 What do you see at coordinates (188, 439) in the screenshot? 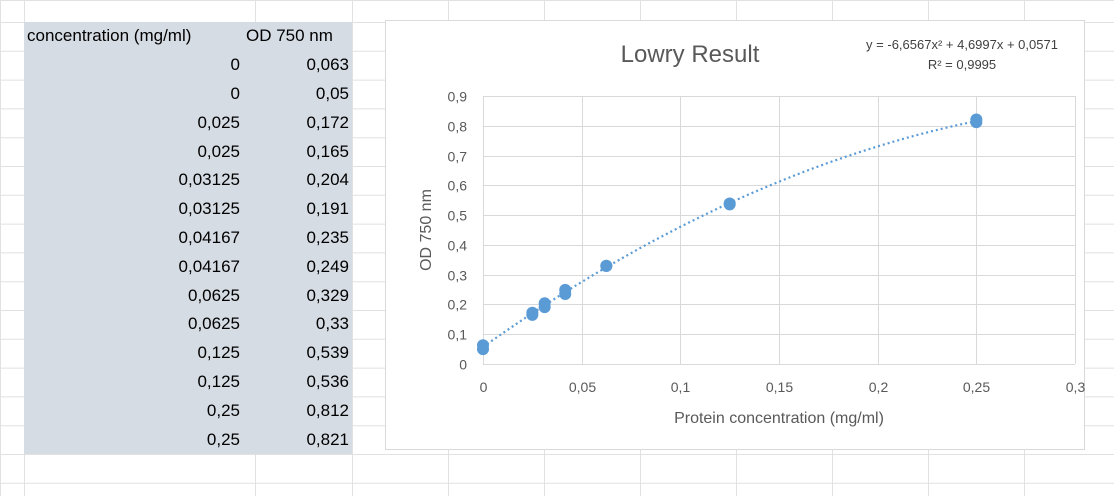
I see `table-row: 0,25 0,821` at bounding box center [188, 439].